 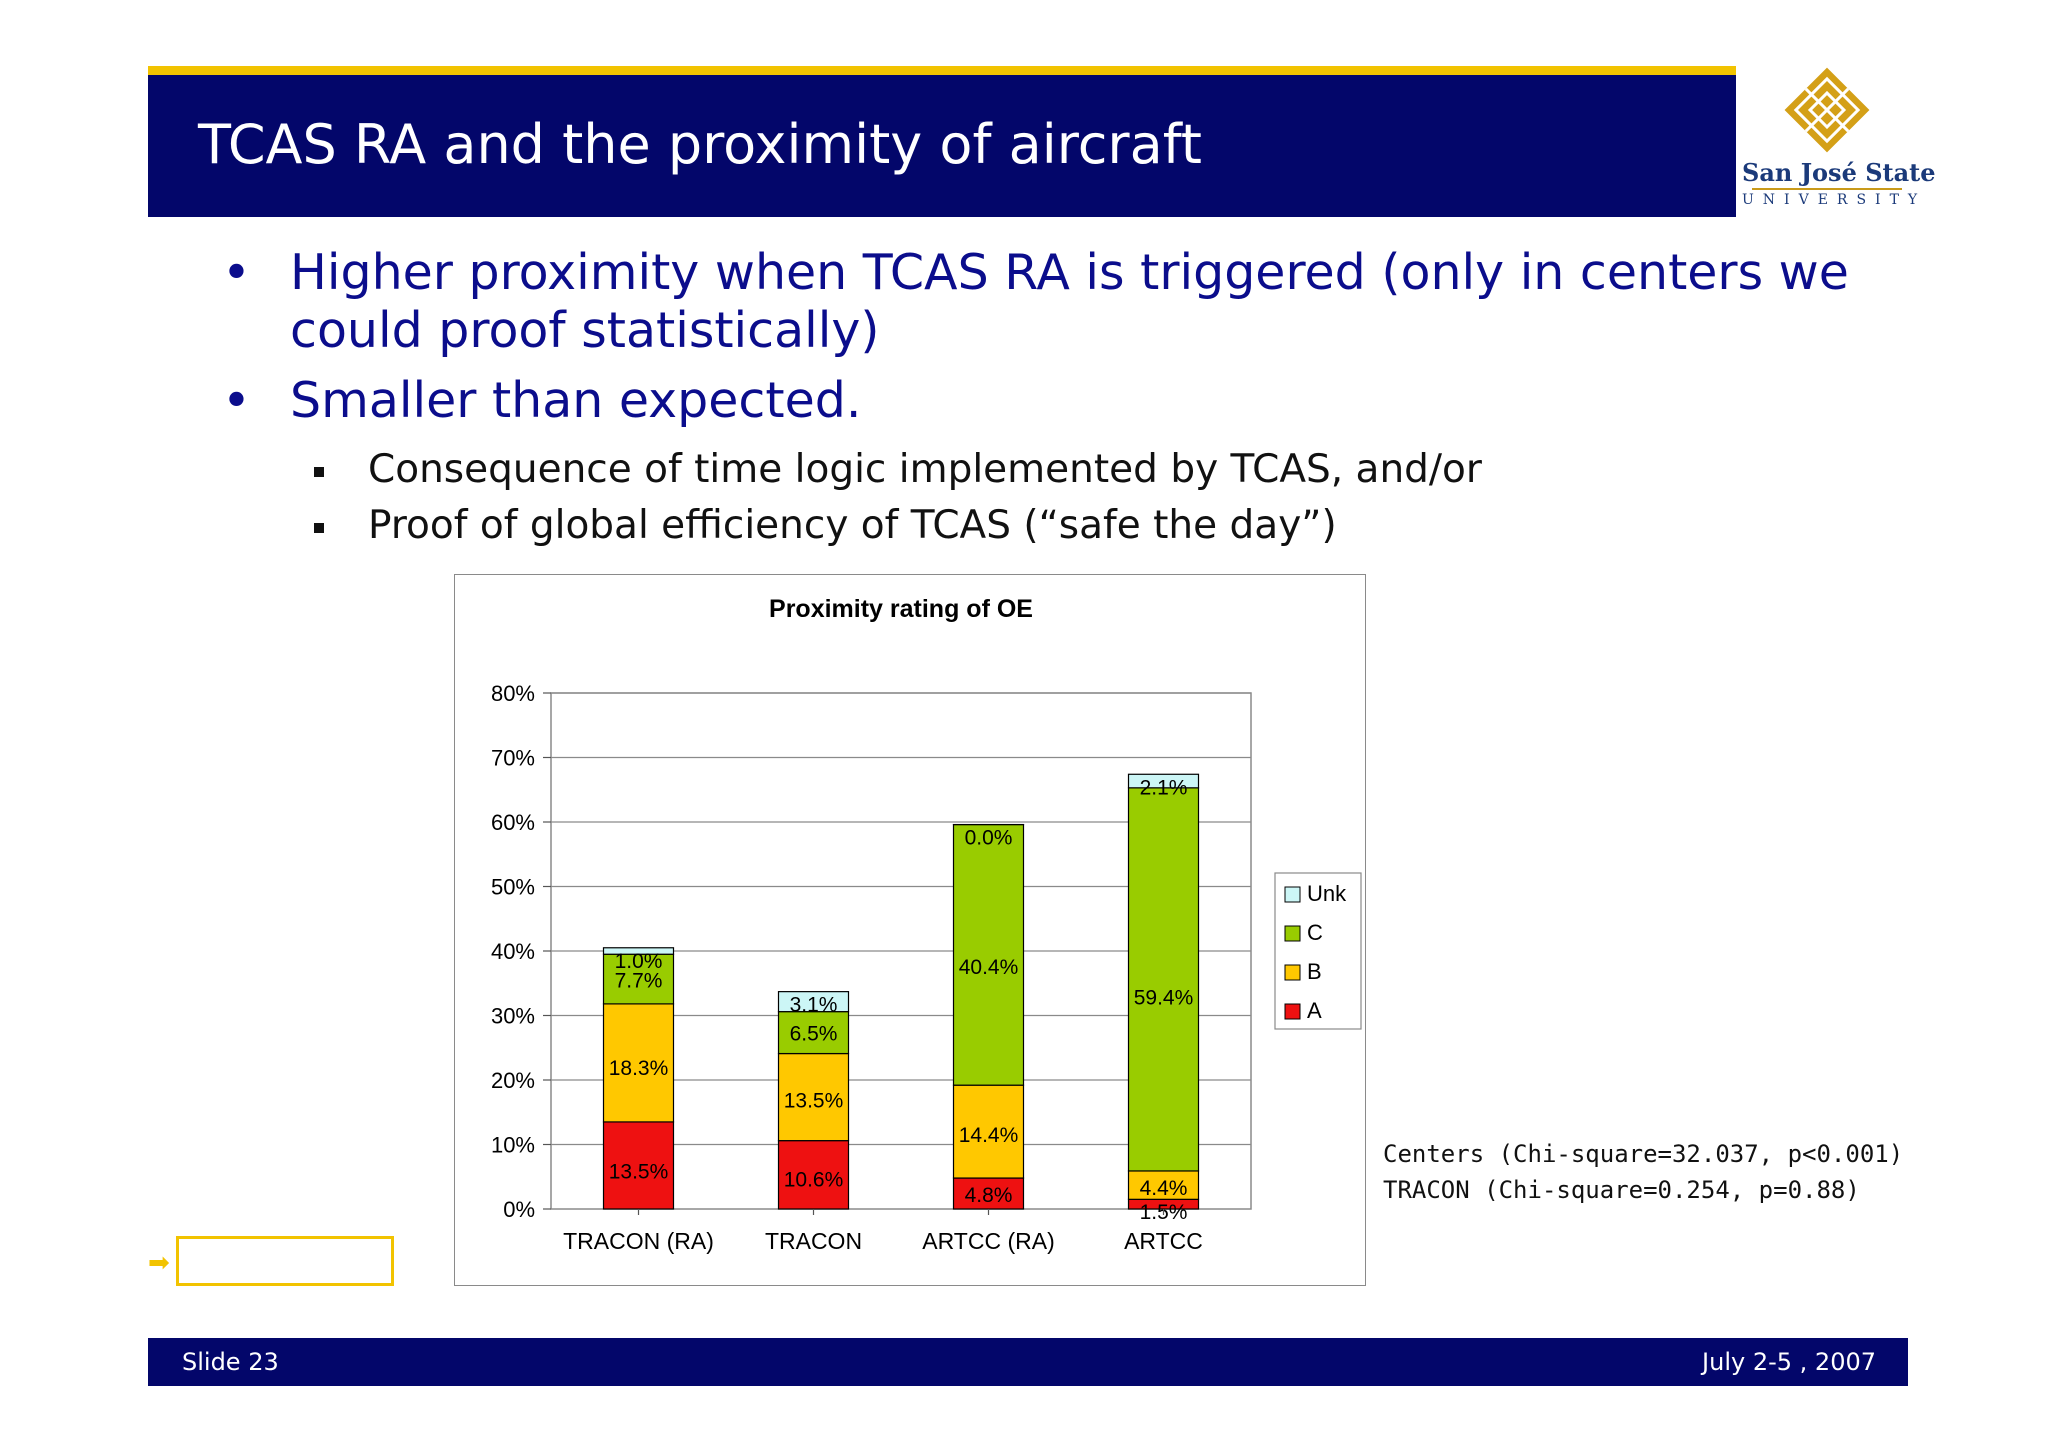 What do you see at coordinates (159, 1263) in the screenshot?
I see `nav-arrow-icon: ➡` at bounding box center [159, 1263].